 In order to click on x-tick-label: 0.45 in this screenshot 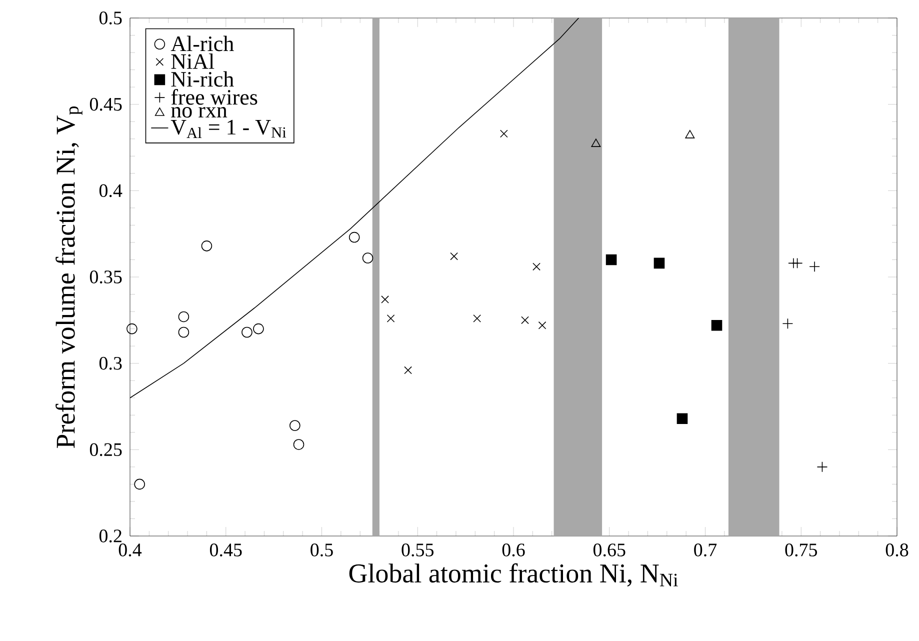, I will do `click(226, 550)`.